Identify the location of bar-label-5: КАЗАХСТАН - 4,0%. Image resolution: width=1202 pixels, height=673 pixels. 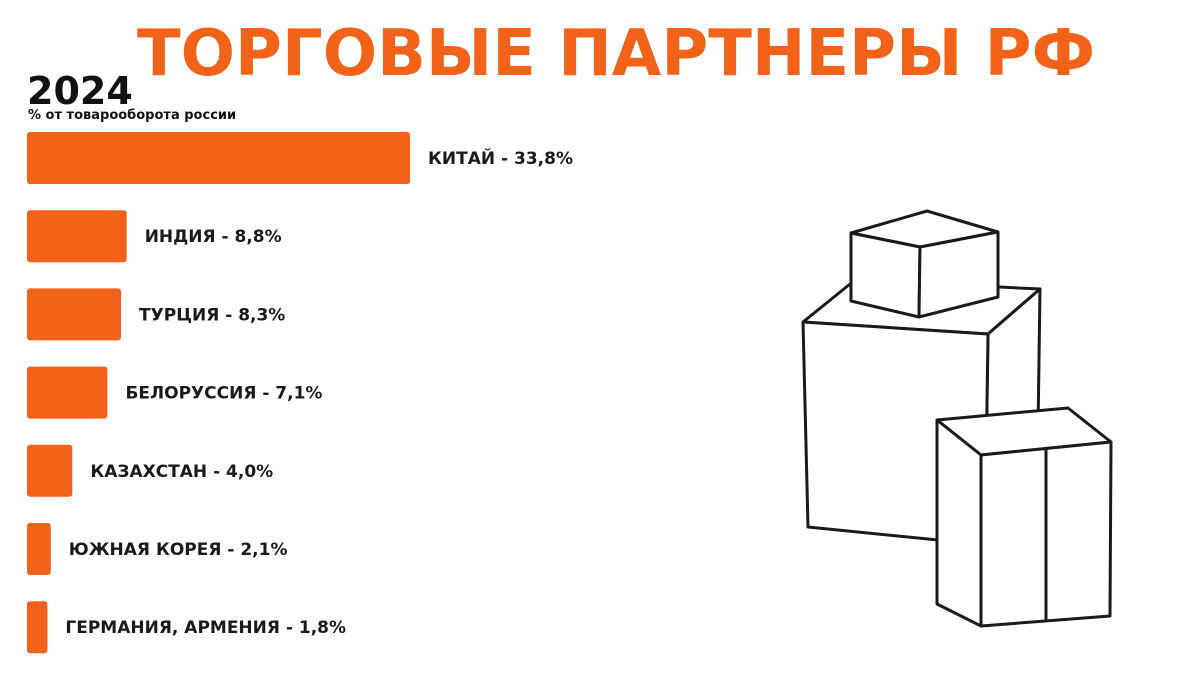
(181, 472).